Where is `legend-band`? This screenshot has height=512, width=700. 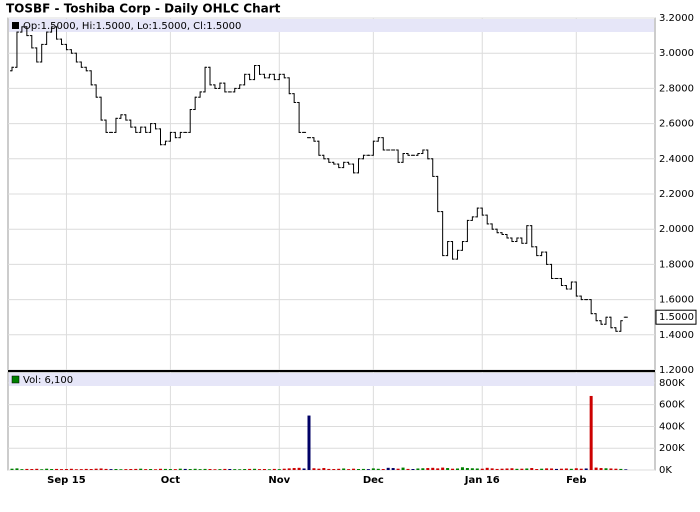 legend-band is located at coordinates (331, 25).